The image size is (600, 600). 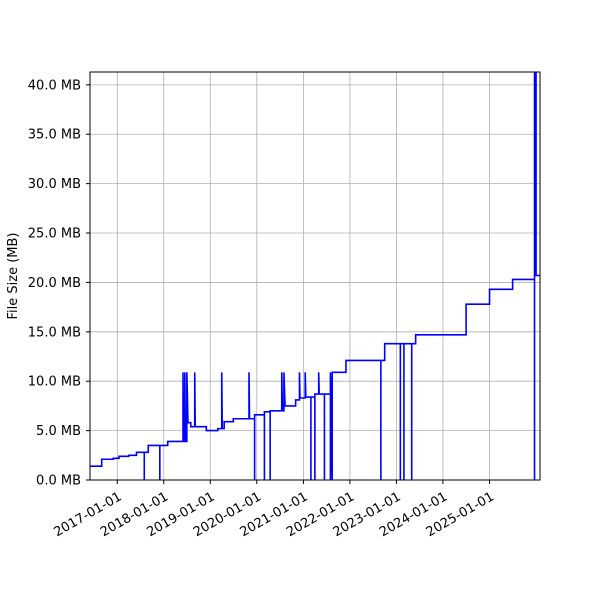 What do you see at coordinates (54, 332) in the screenshot?
I see `y-tick-label: 15.0 MB` at bounding box center [54, 332].